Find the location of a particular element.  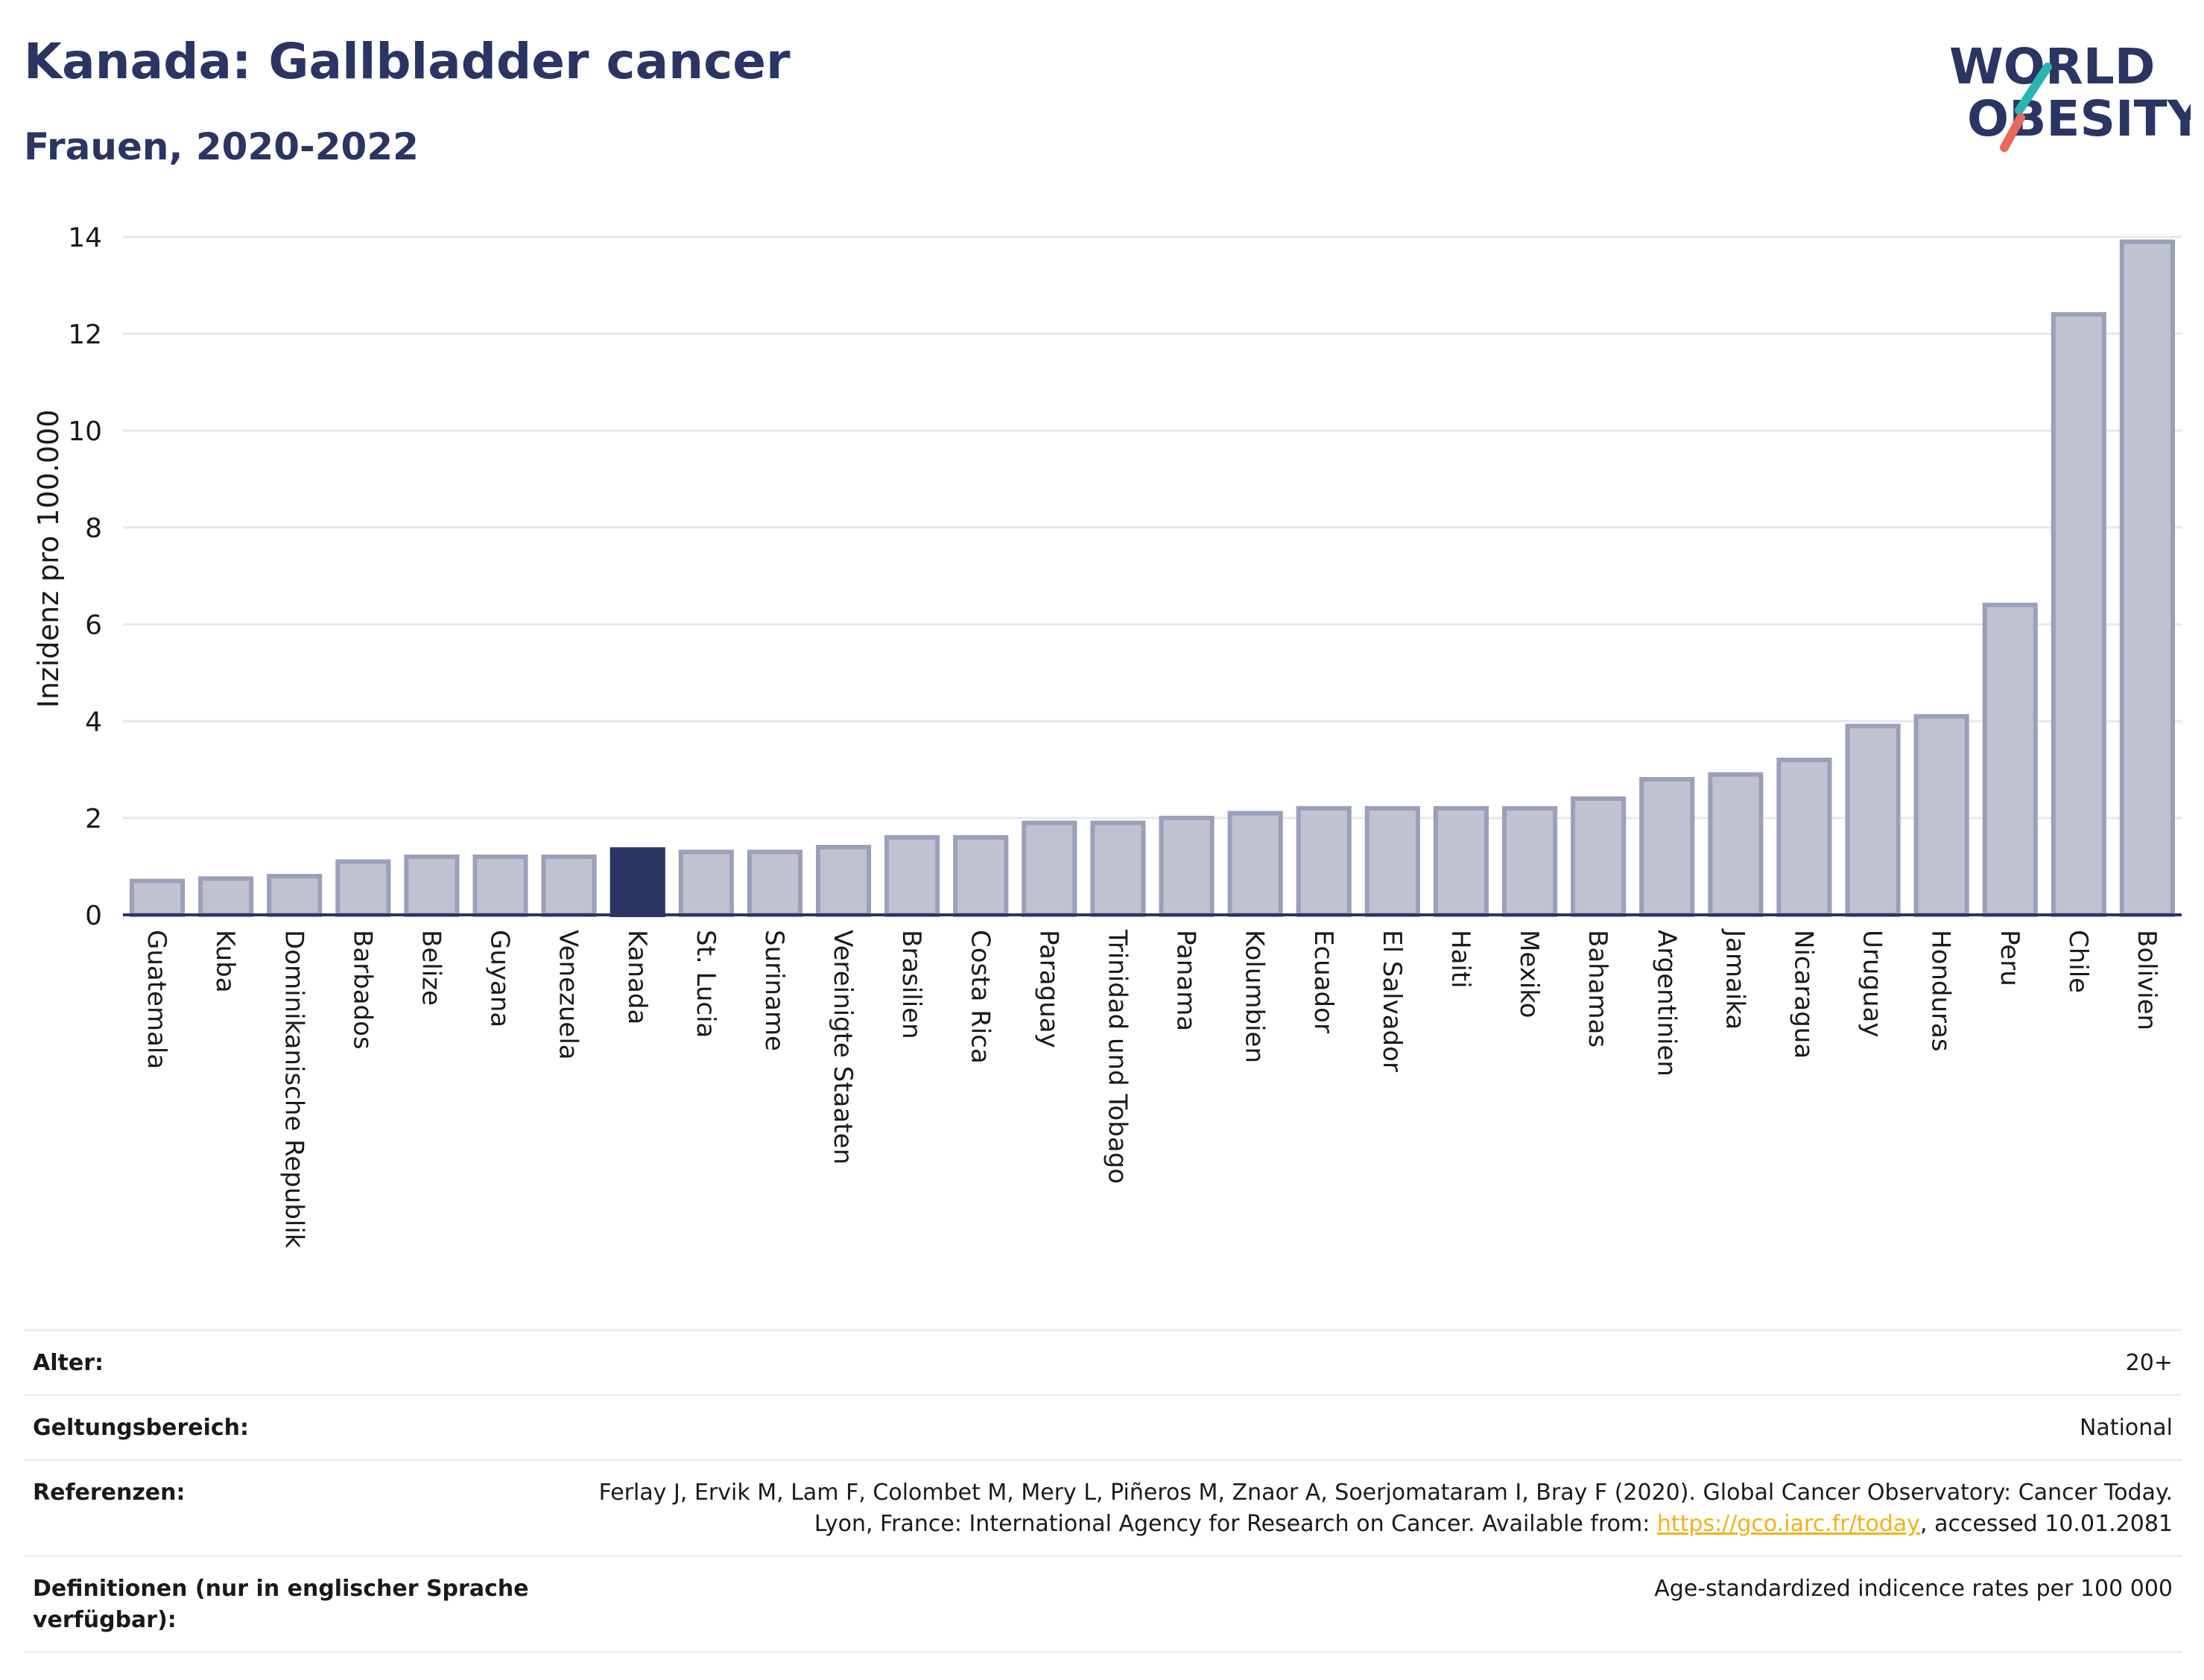

reference-link: https://gco.iarc.fr/today is located at coordinates (1788, 1524).